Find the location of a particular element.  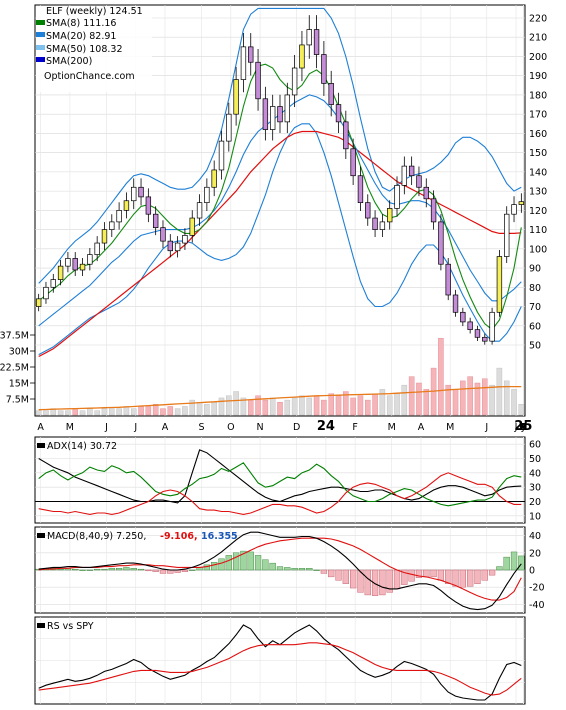

adx-line is located at coordinates (280, 476).